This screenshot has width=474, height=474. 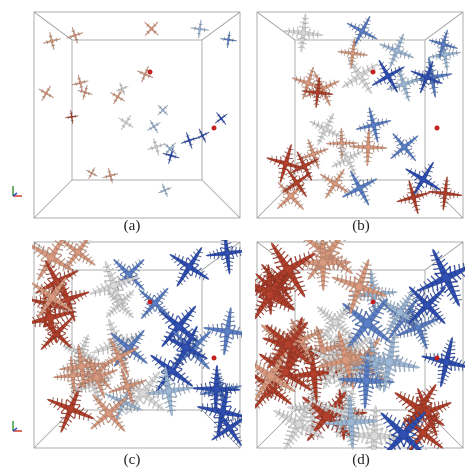 What do you see at coordinates (361, 226) in the screenshot?
I see `caption-b: (b)` at bounding box center [361, 226].